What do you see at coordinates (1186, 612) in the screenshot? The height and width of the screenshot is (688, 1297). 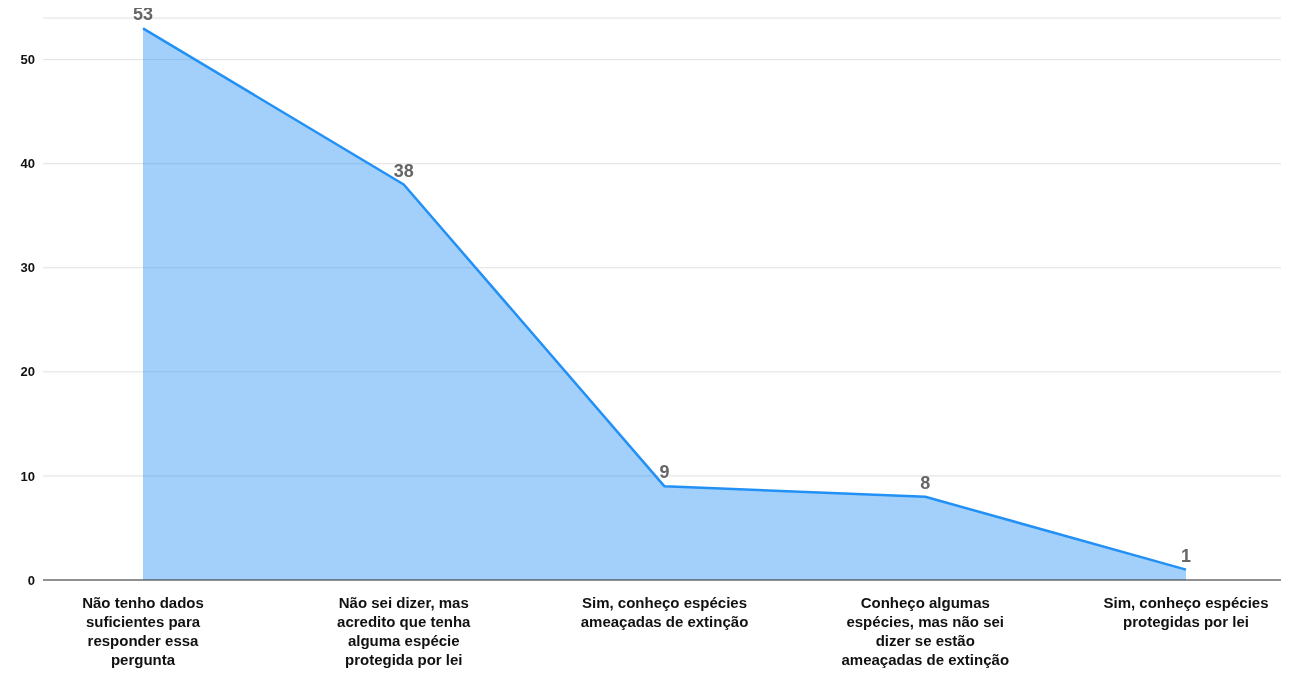 I see `x-tick-label: Sim, conheço espécies protegidas por lei` at bounding box center [1186, 612].